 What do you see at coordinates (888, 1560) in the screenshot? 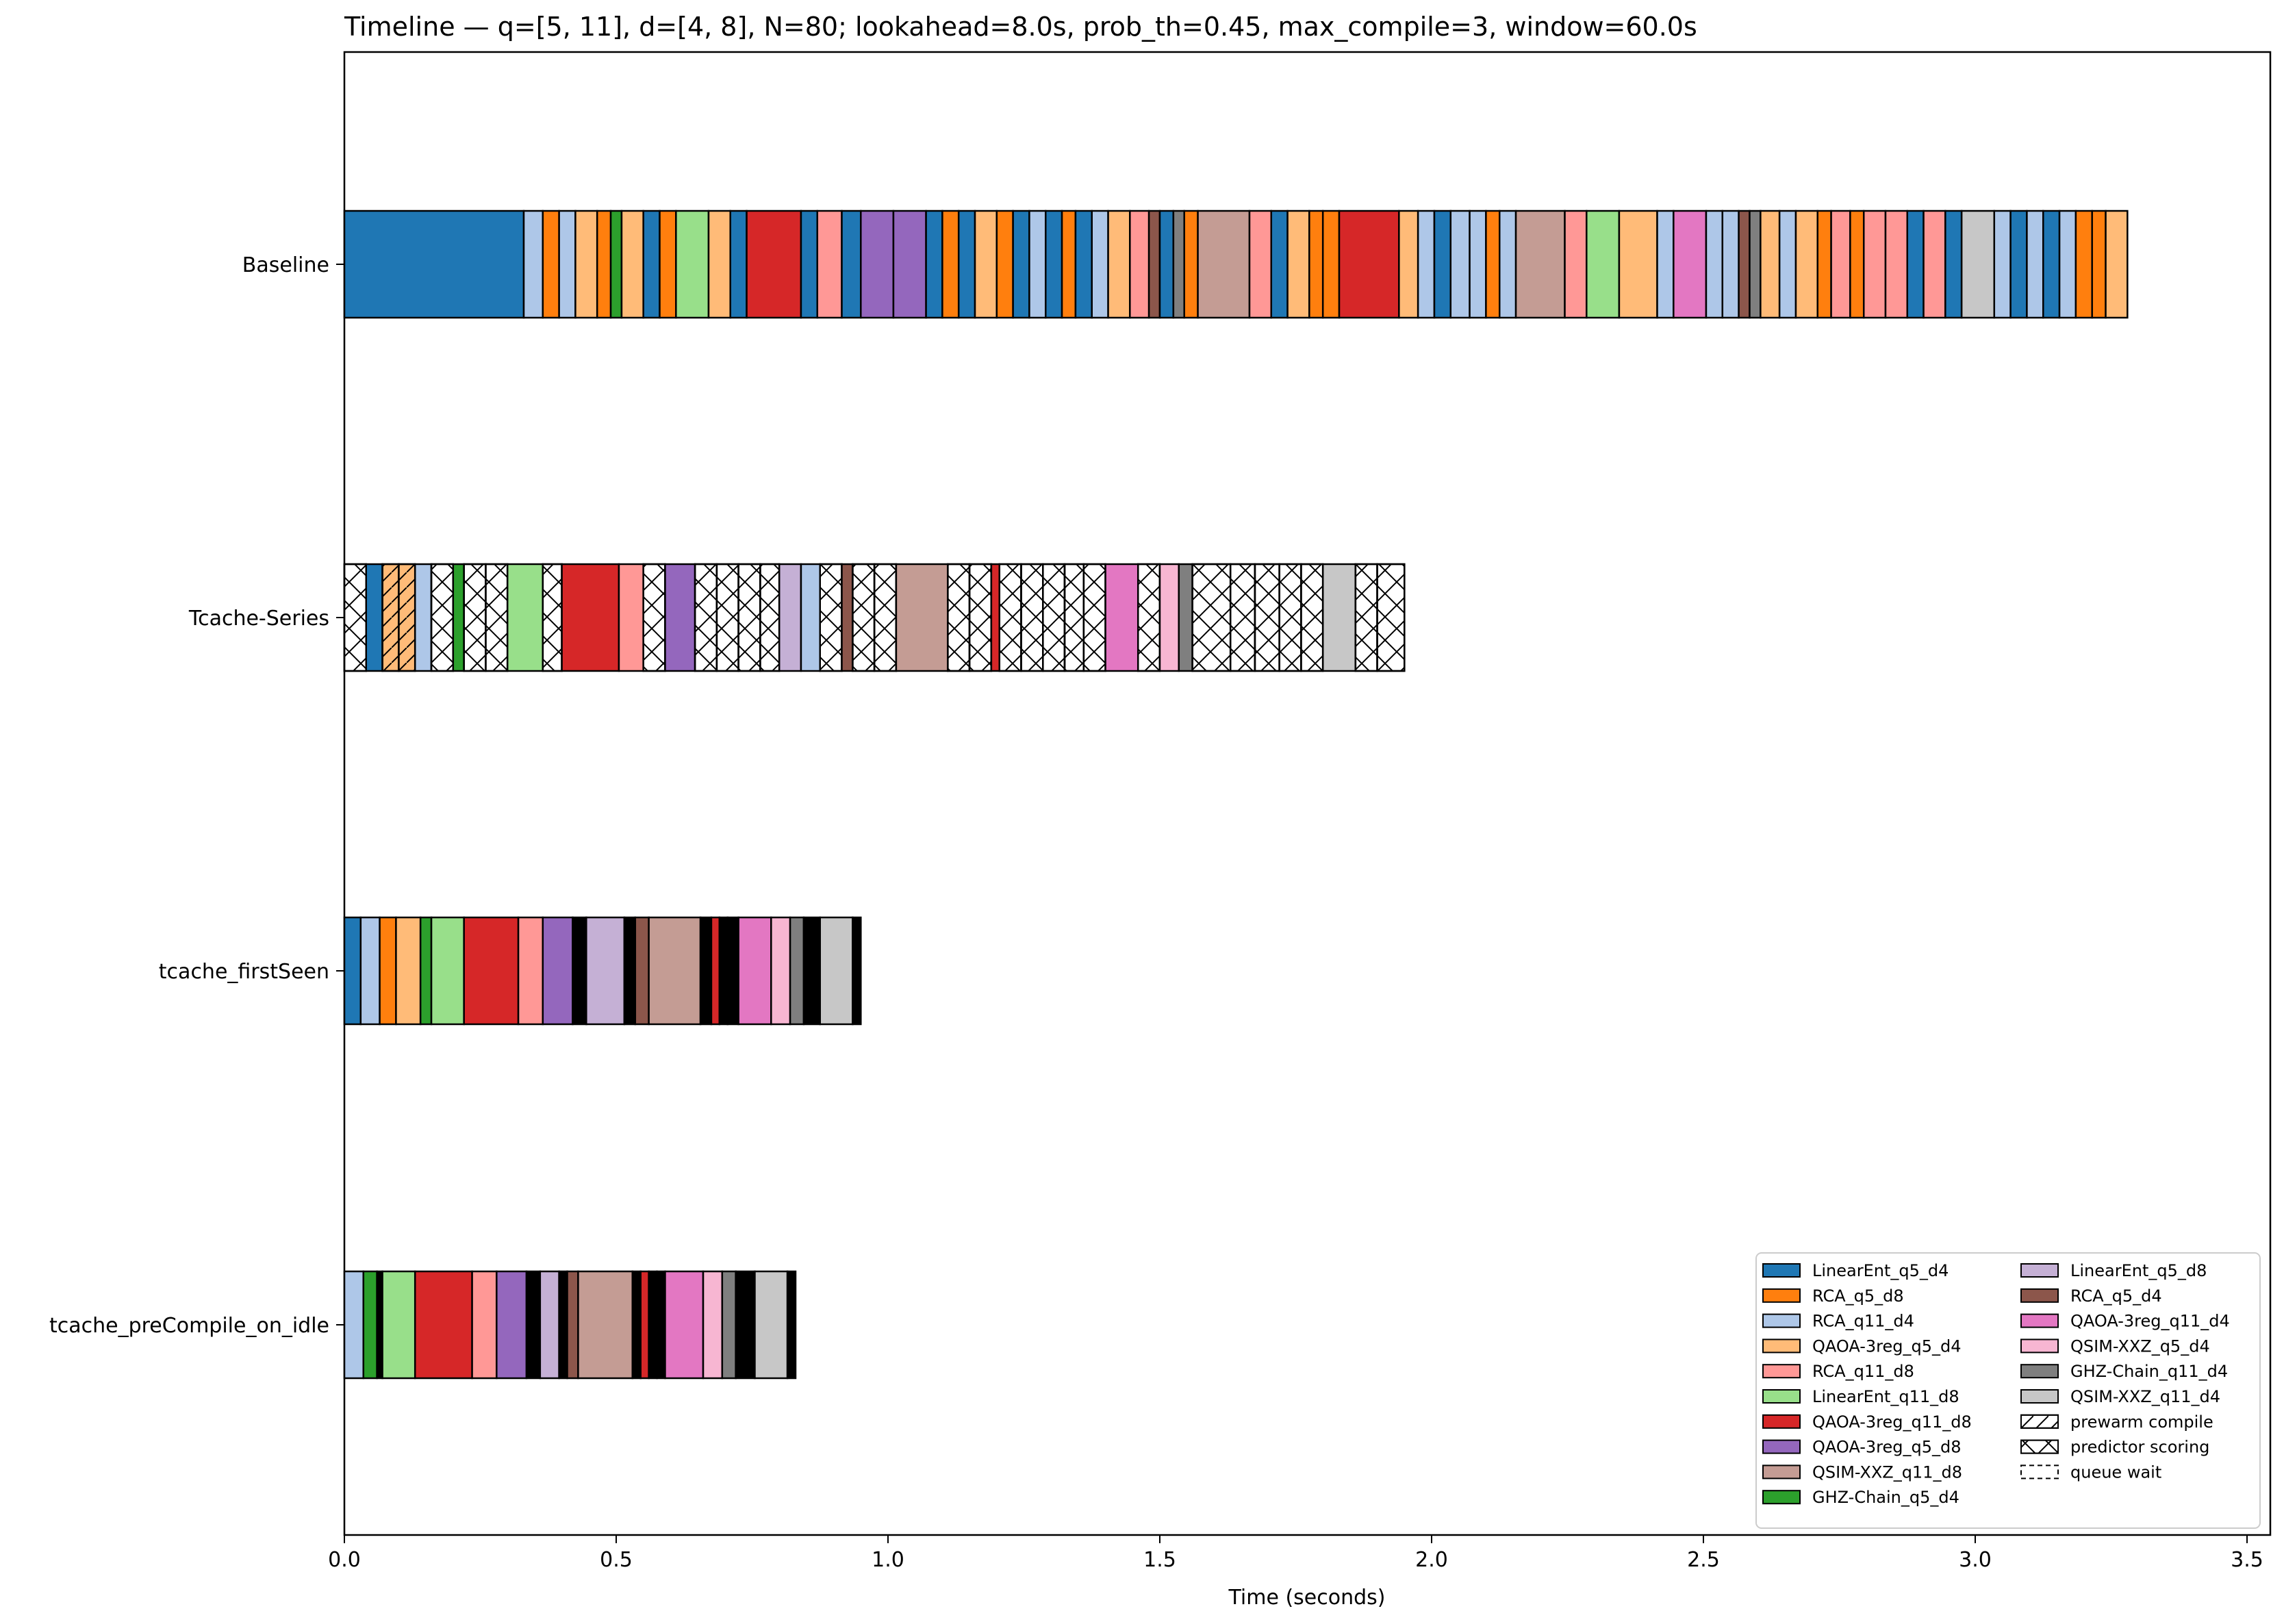
I see `x-tick-label: 1.0` at bounding box center [888, 1560].